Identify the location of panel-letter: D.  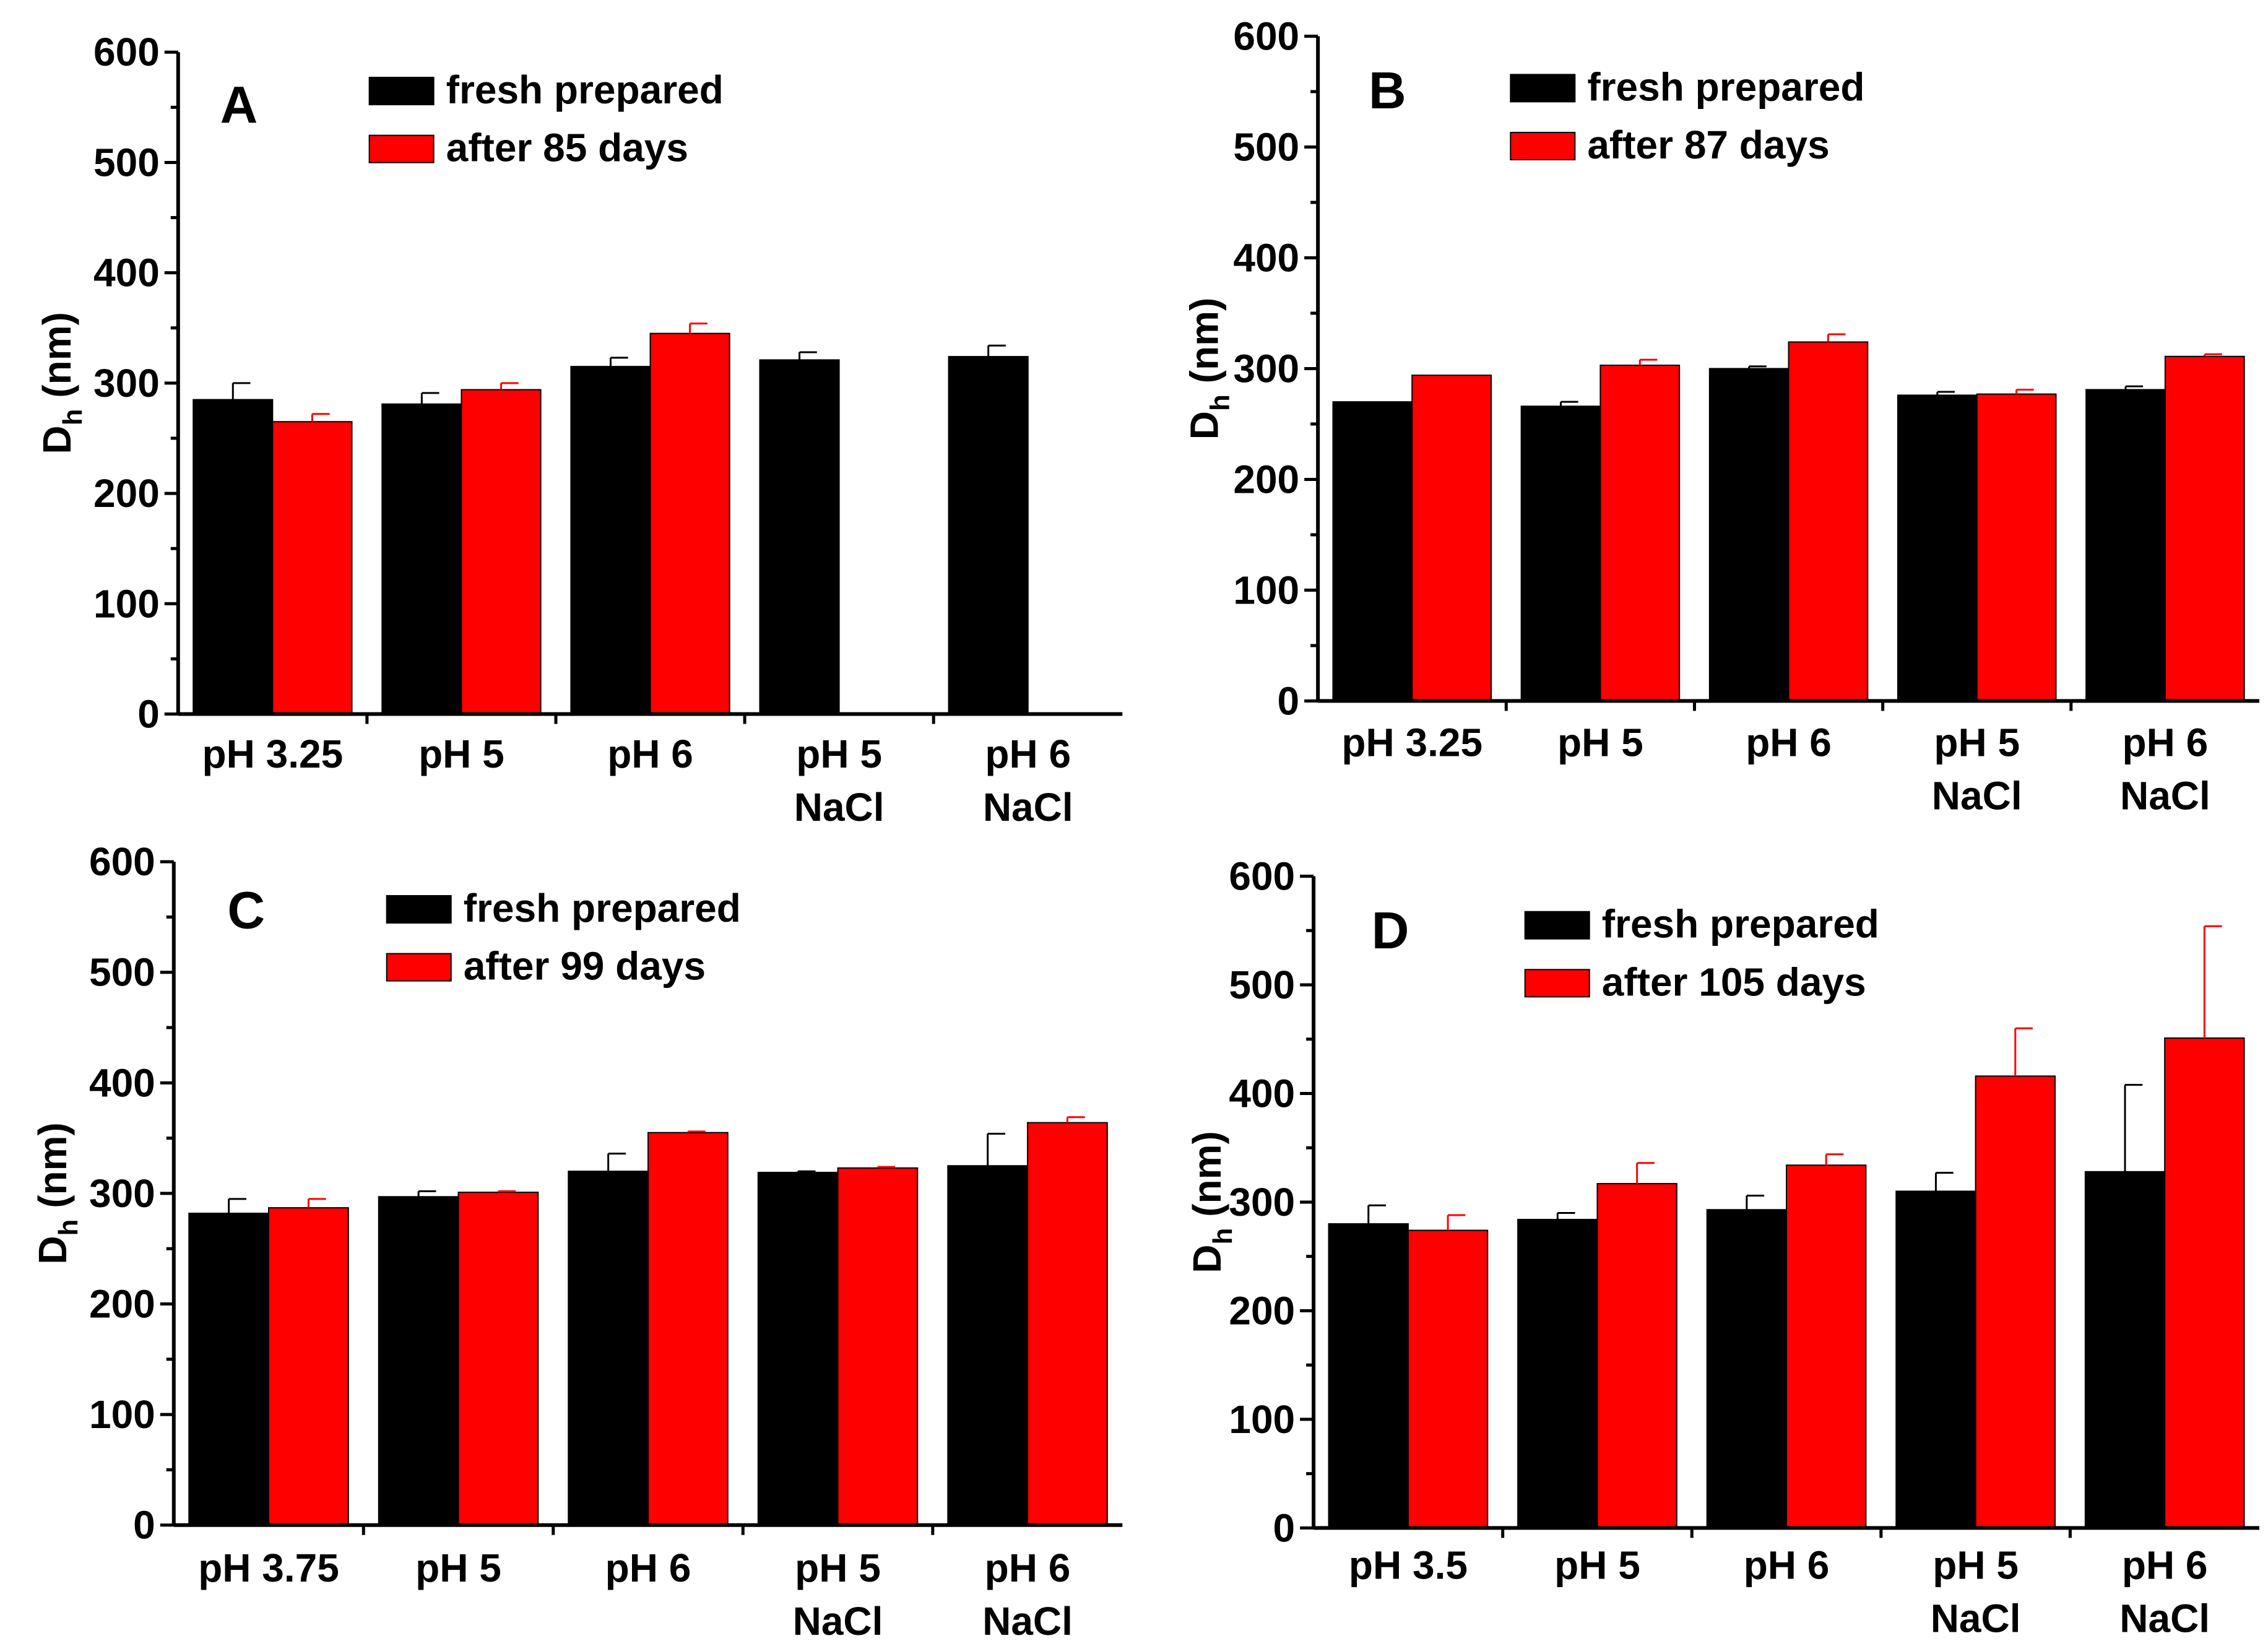
(1390, 930).